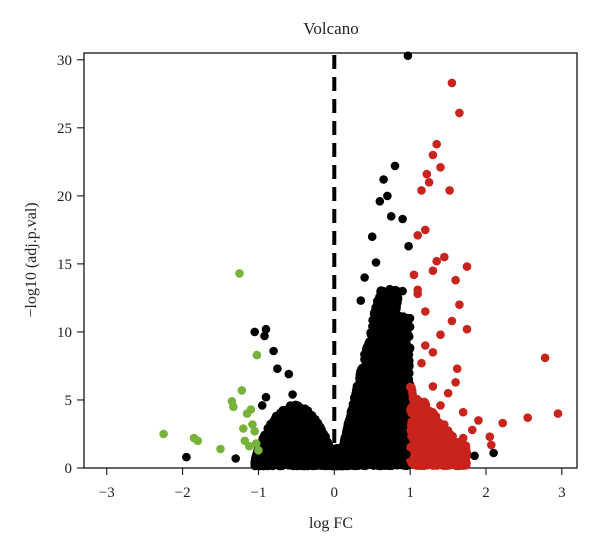 Image resolution: width=600 pixels, height=554 pixels. I want to click on x-tick-label: −1, so click(258, 493).